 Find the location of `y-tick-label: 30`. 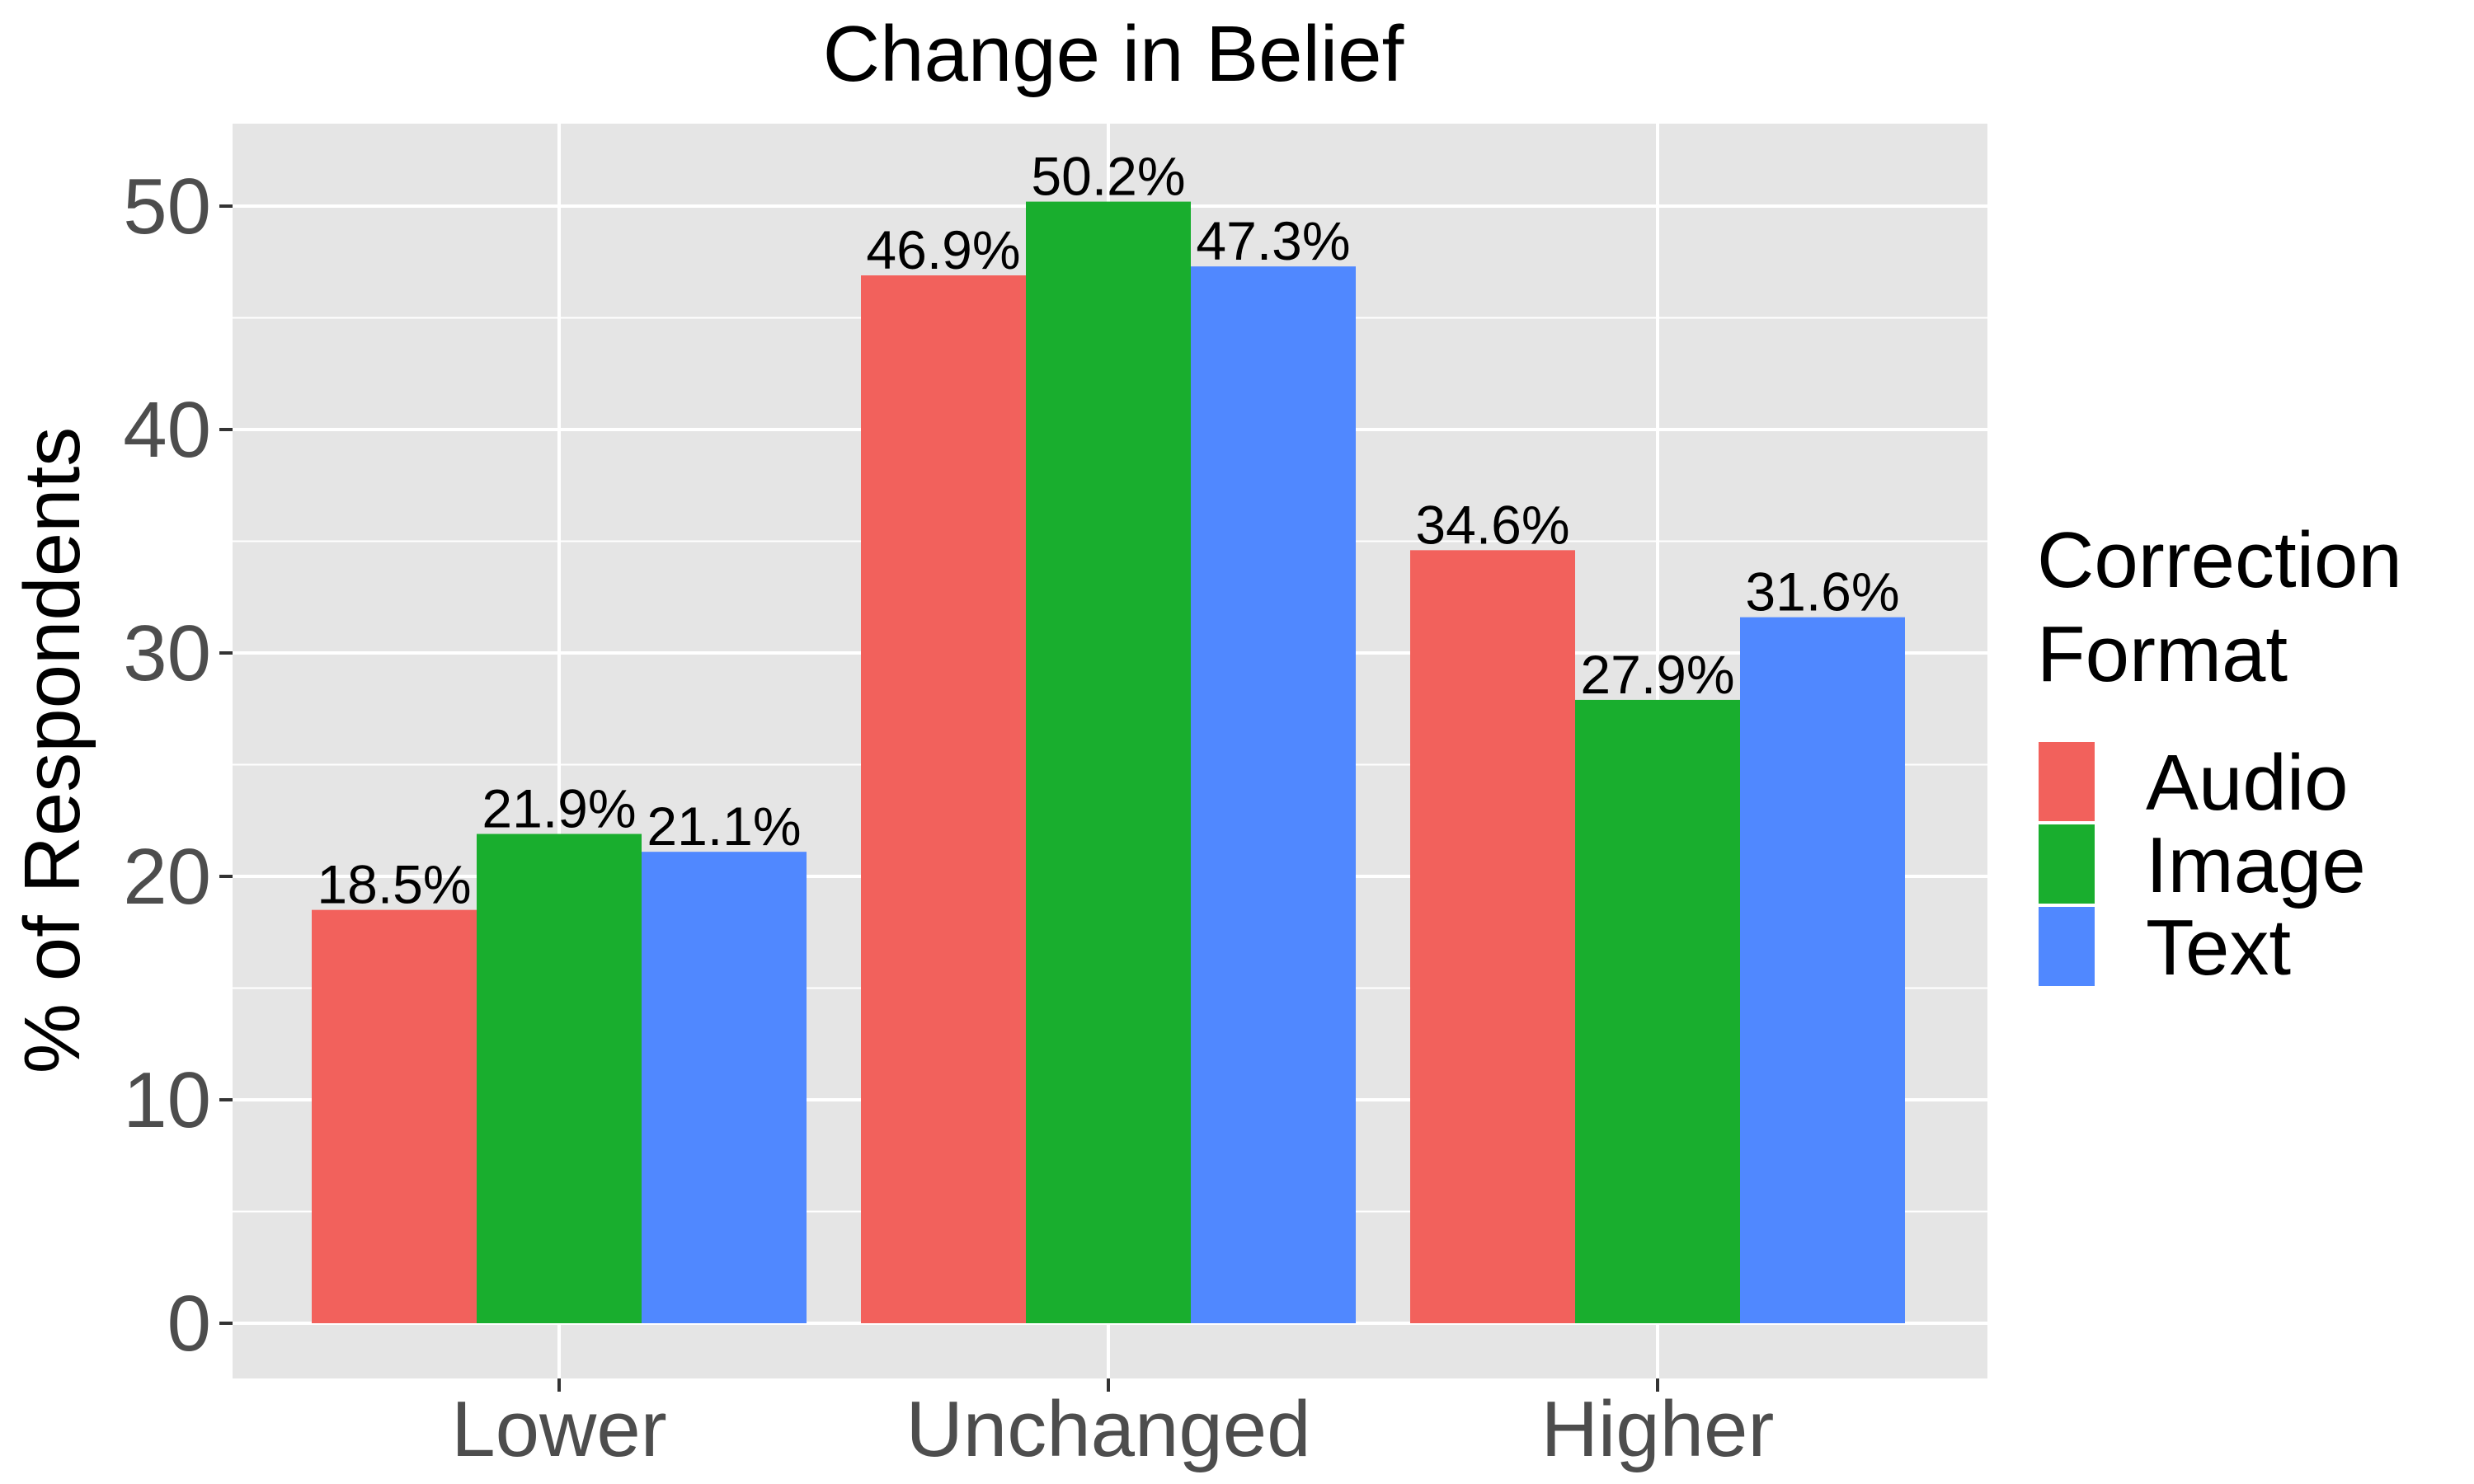

y-tick-label: 30 is located at coordinates (167, 653).